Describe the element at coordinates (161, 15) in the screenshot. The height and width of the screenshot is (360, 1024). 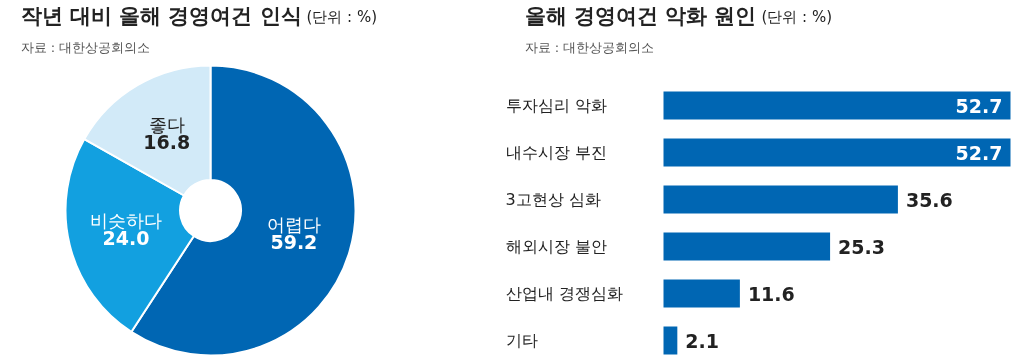
I see `chart-title: 작년 대비 올해 경영여건 인식` at that location.